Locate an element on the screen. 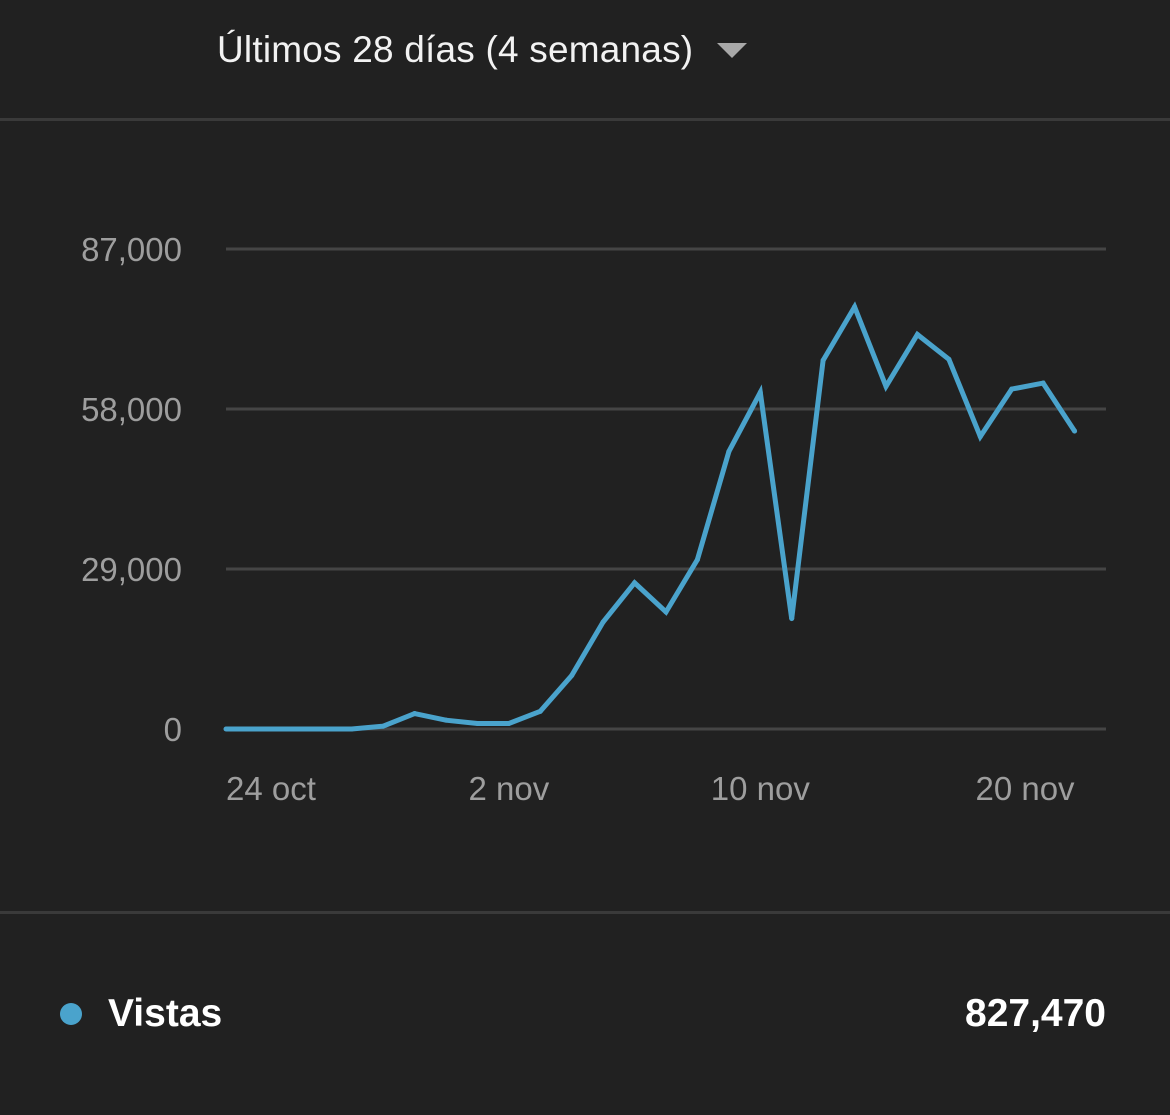 The width and height of the screenshot is (1170, 1115). legend-series-name: Vistas is located at coordinates (165, 1013).